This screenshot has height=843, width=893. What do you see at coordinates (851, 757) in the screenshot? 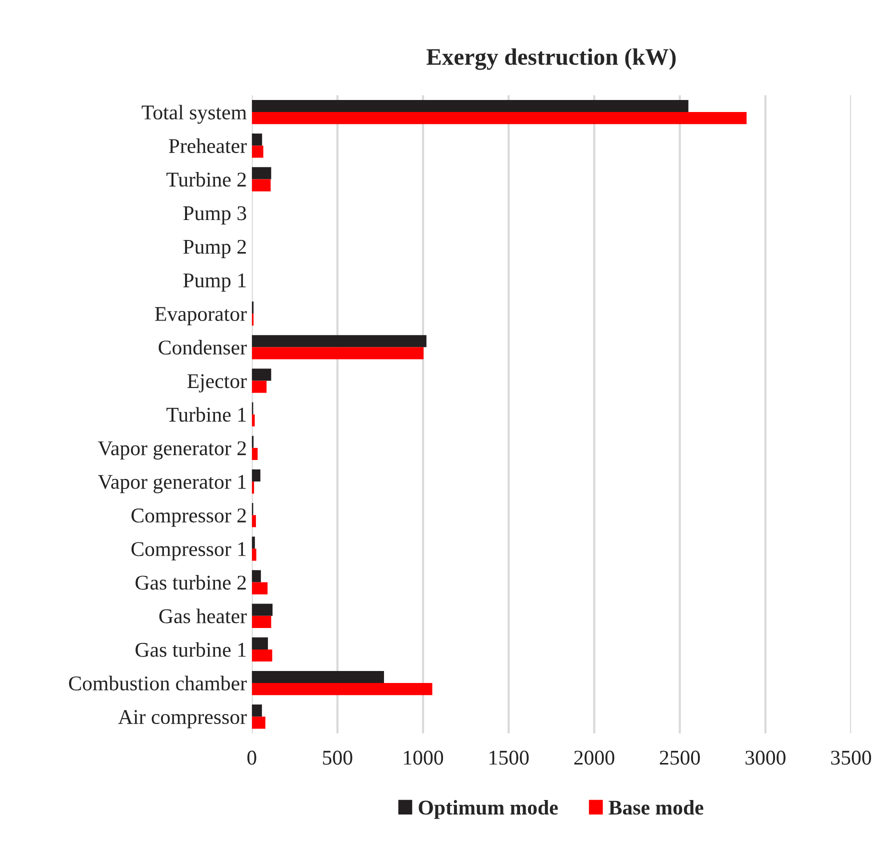
I see `x-tick-label: 3500` at bounding box center [851, 757].